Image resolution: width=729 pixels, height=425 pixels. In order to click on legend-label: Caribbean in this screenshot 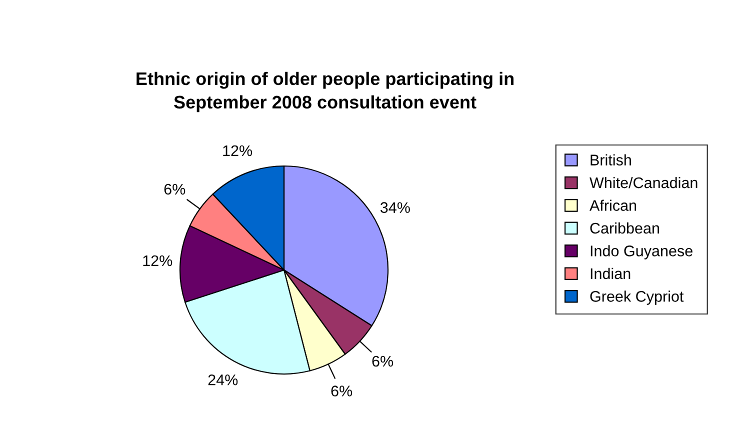, I will do `click(624, 228)`.